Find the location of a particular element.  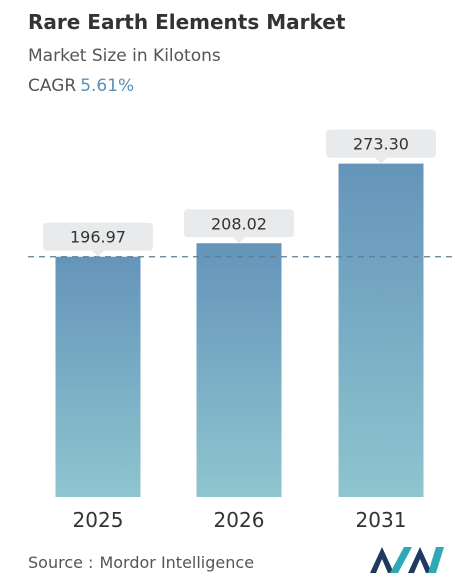

mordor-intelligence-logo is located at coordinates (407, 560).